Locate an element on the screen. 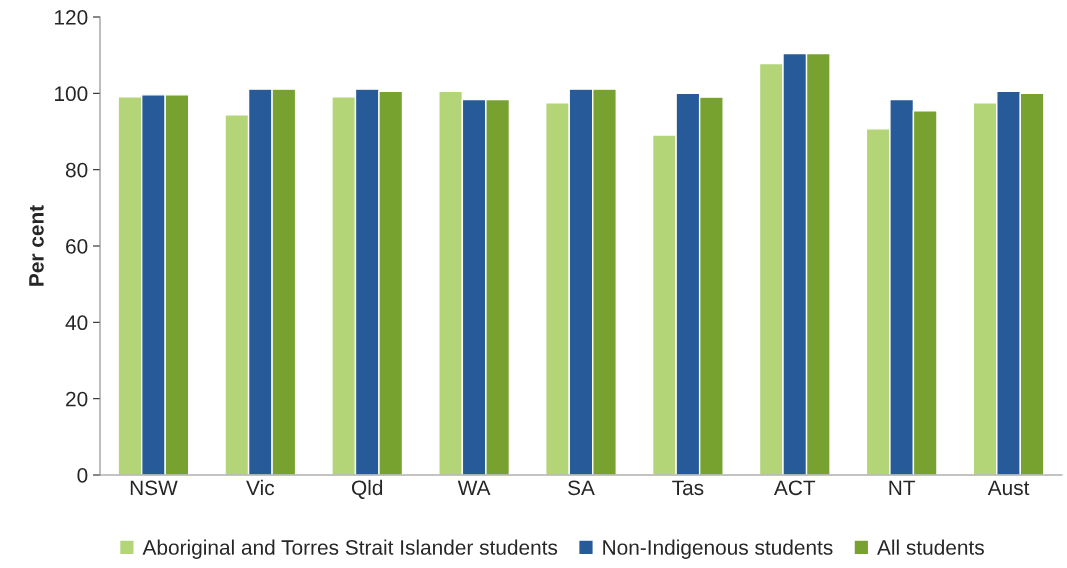  x-tick-label: Vic is located at coordinates (260, 487).